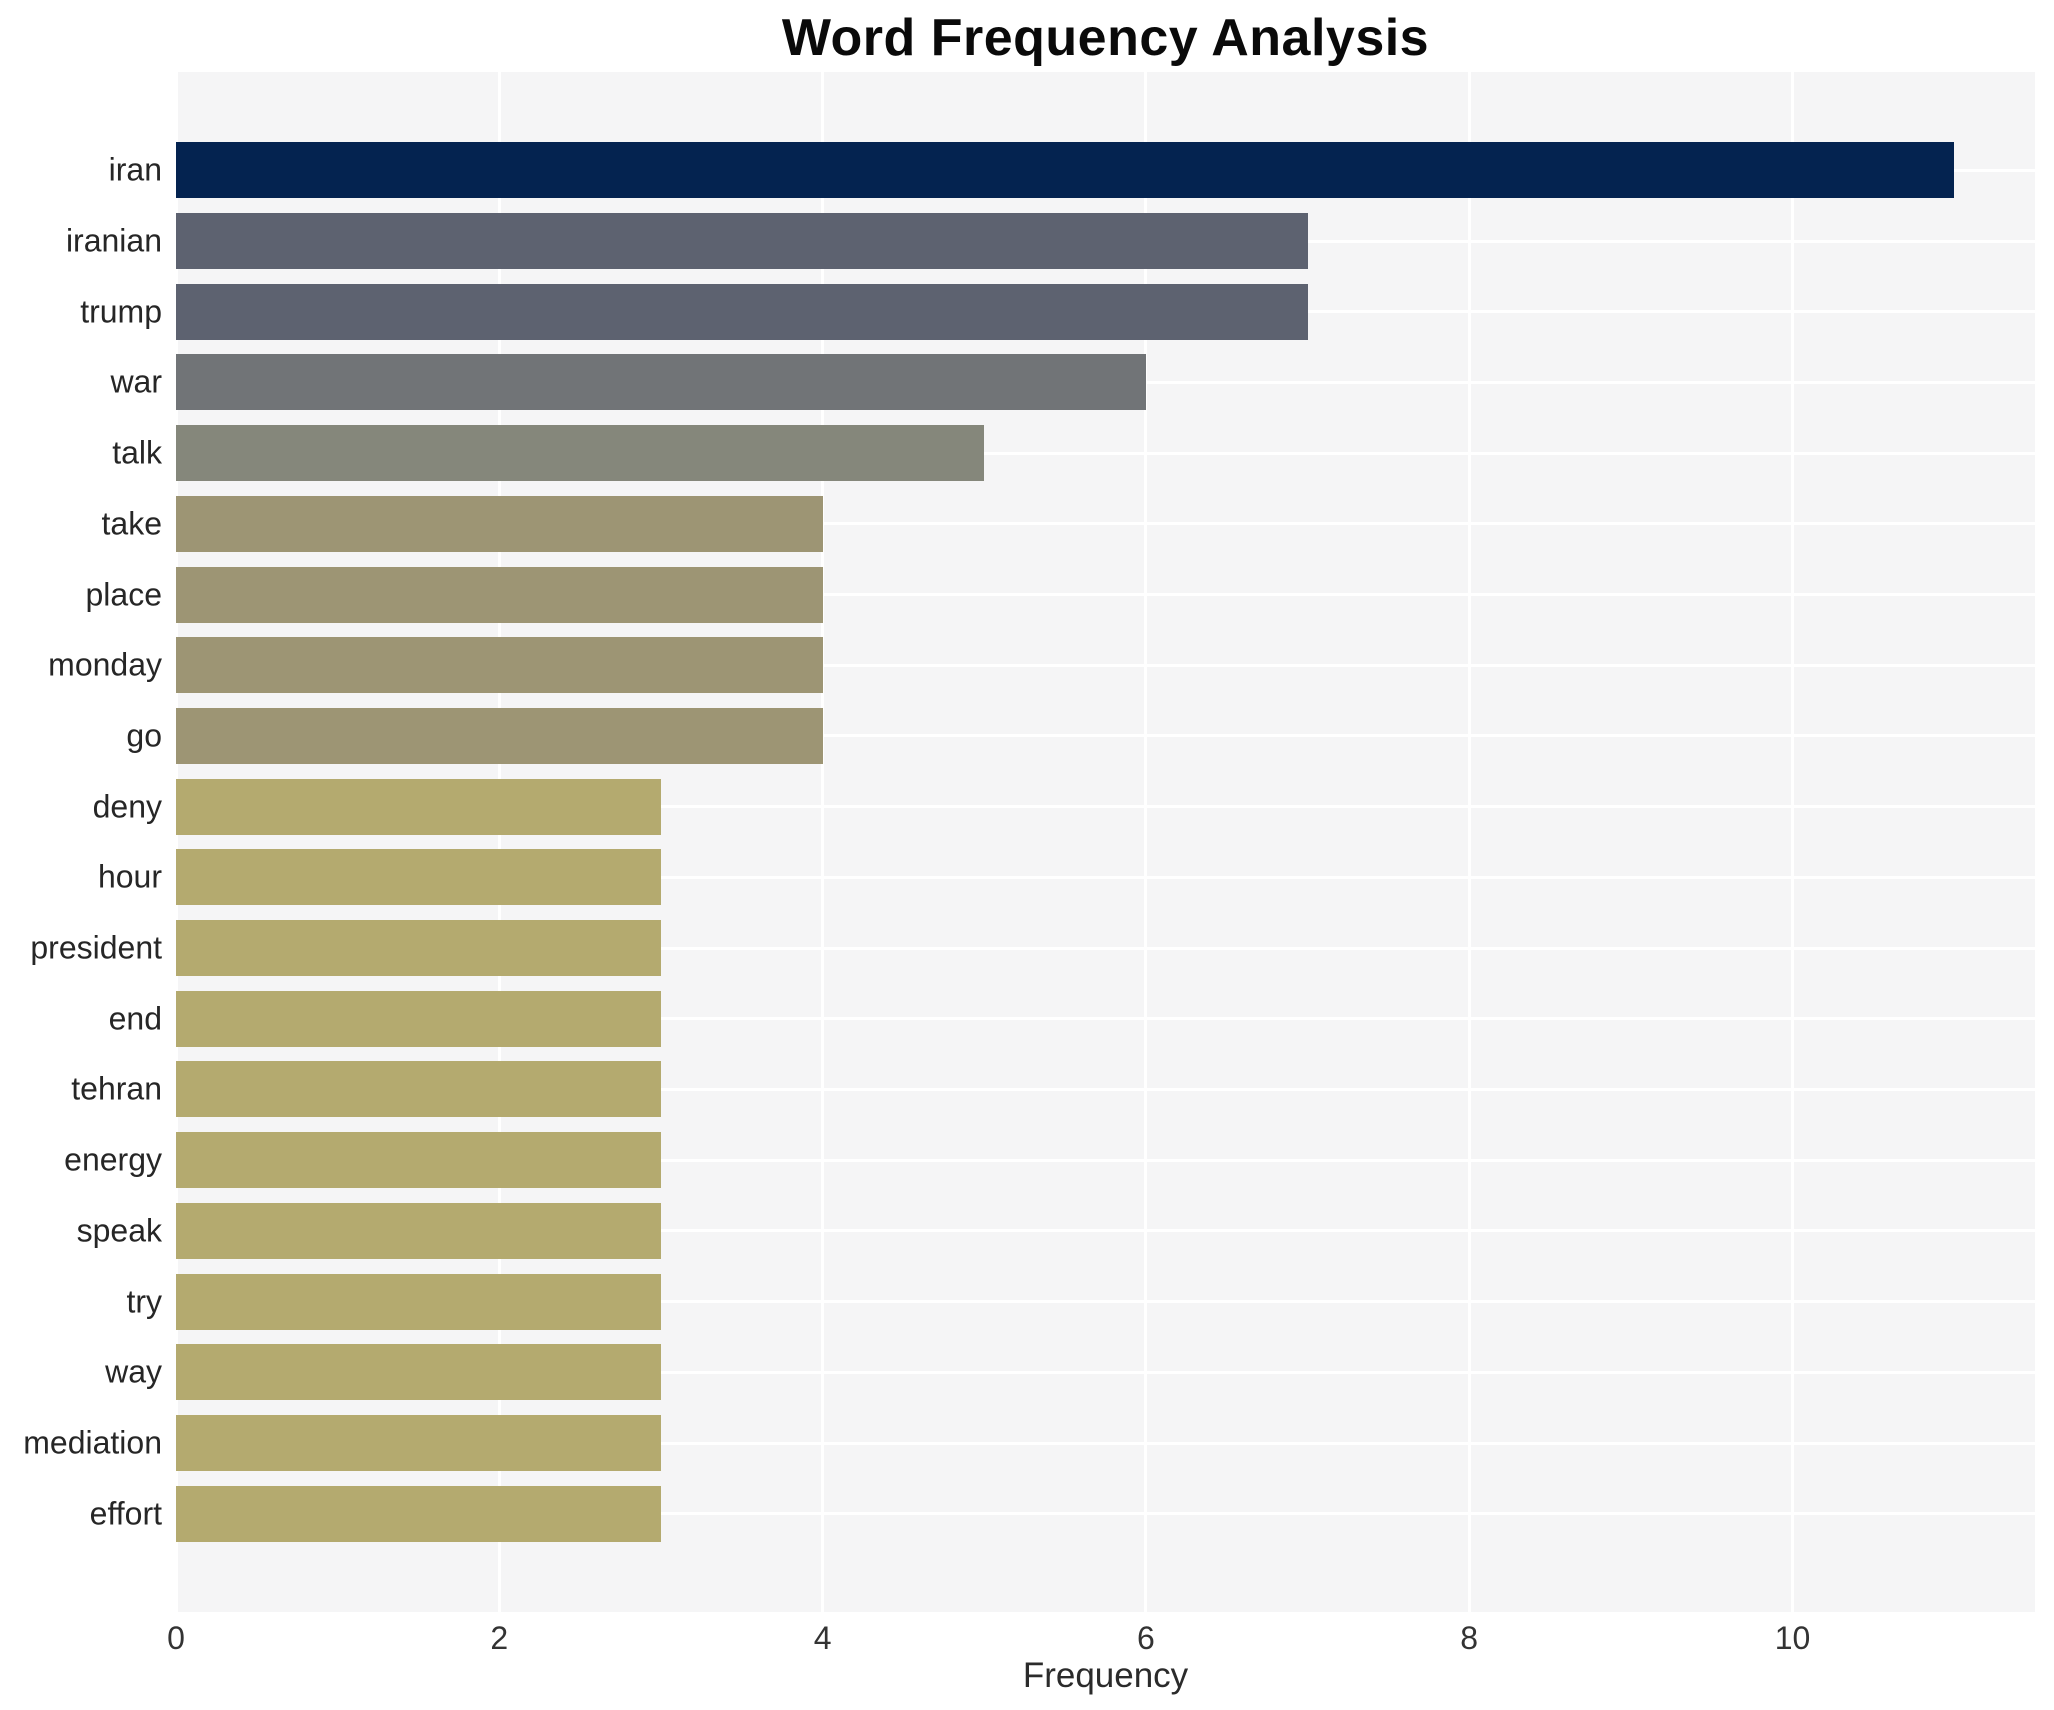 This screenshot has width=2054, height=1710. I want to click on bar-row: speak, so click(1056, 1231).